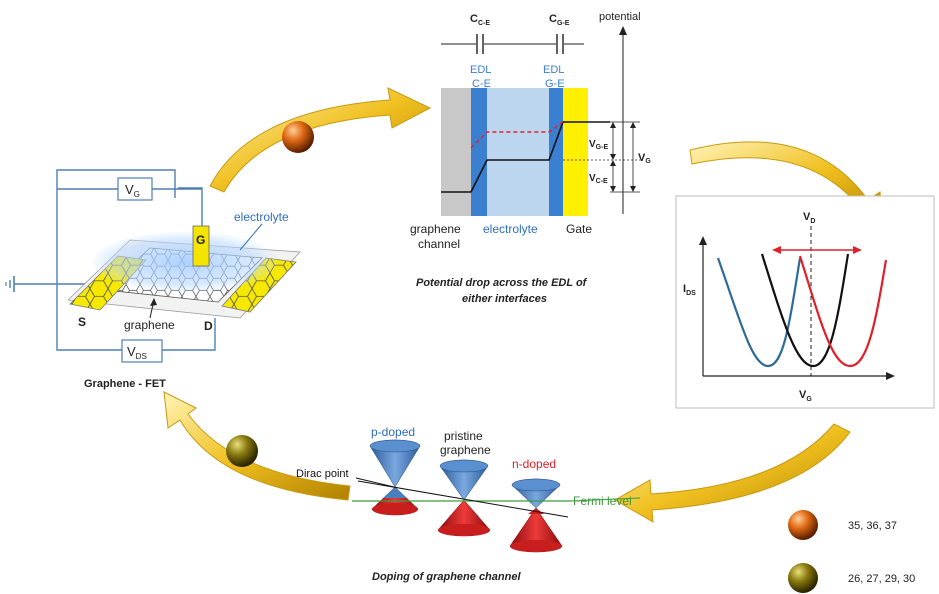 This screenshot has height=594, width=939. Describe the element at coordinates (872, 526) in the screenshot. I see `legend-orange-refs: 35, 36, 37` at that location.